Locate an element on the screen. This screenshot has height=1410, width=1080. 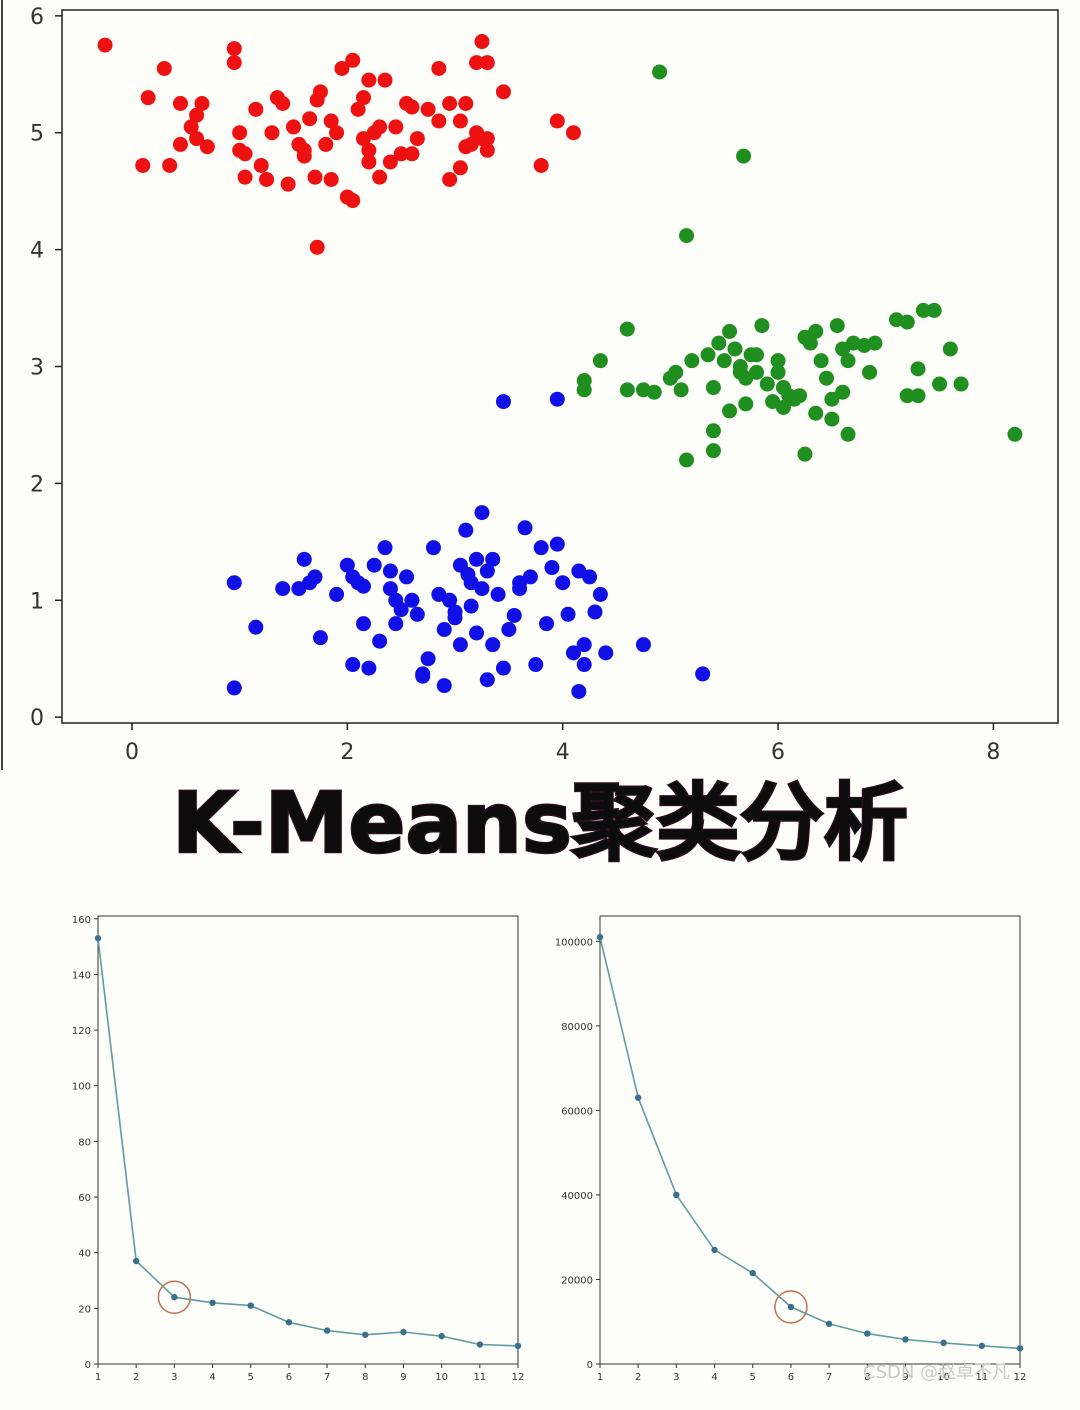
elbow-right-plot-area is located at coordinates (810, 1140).